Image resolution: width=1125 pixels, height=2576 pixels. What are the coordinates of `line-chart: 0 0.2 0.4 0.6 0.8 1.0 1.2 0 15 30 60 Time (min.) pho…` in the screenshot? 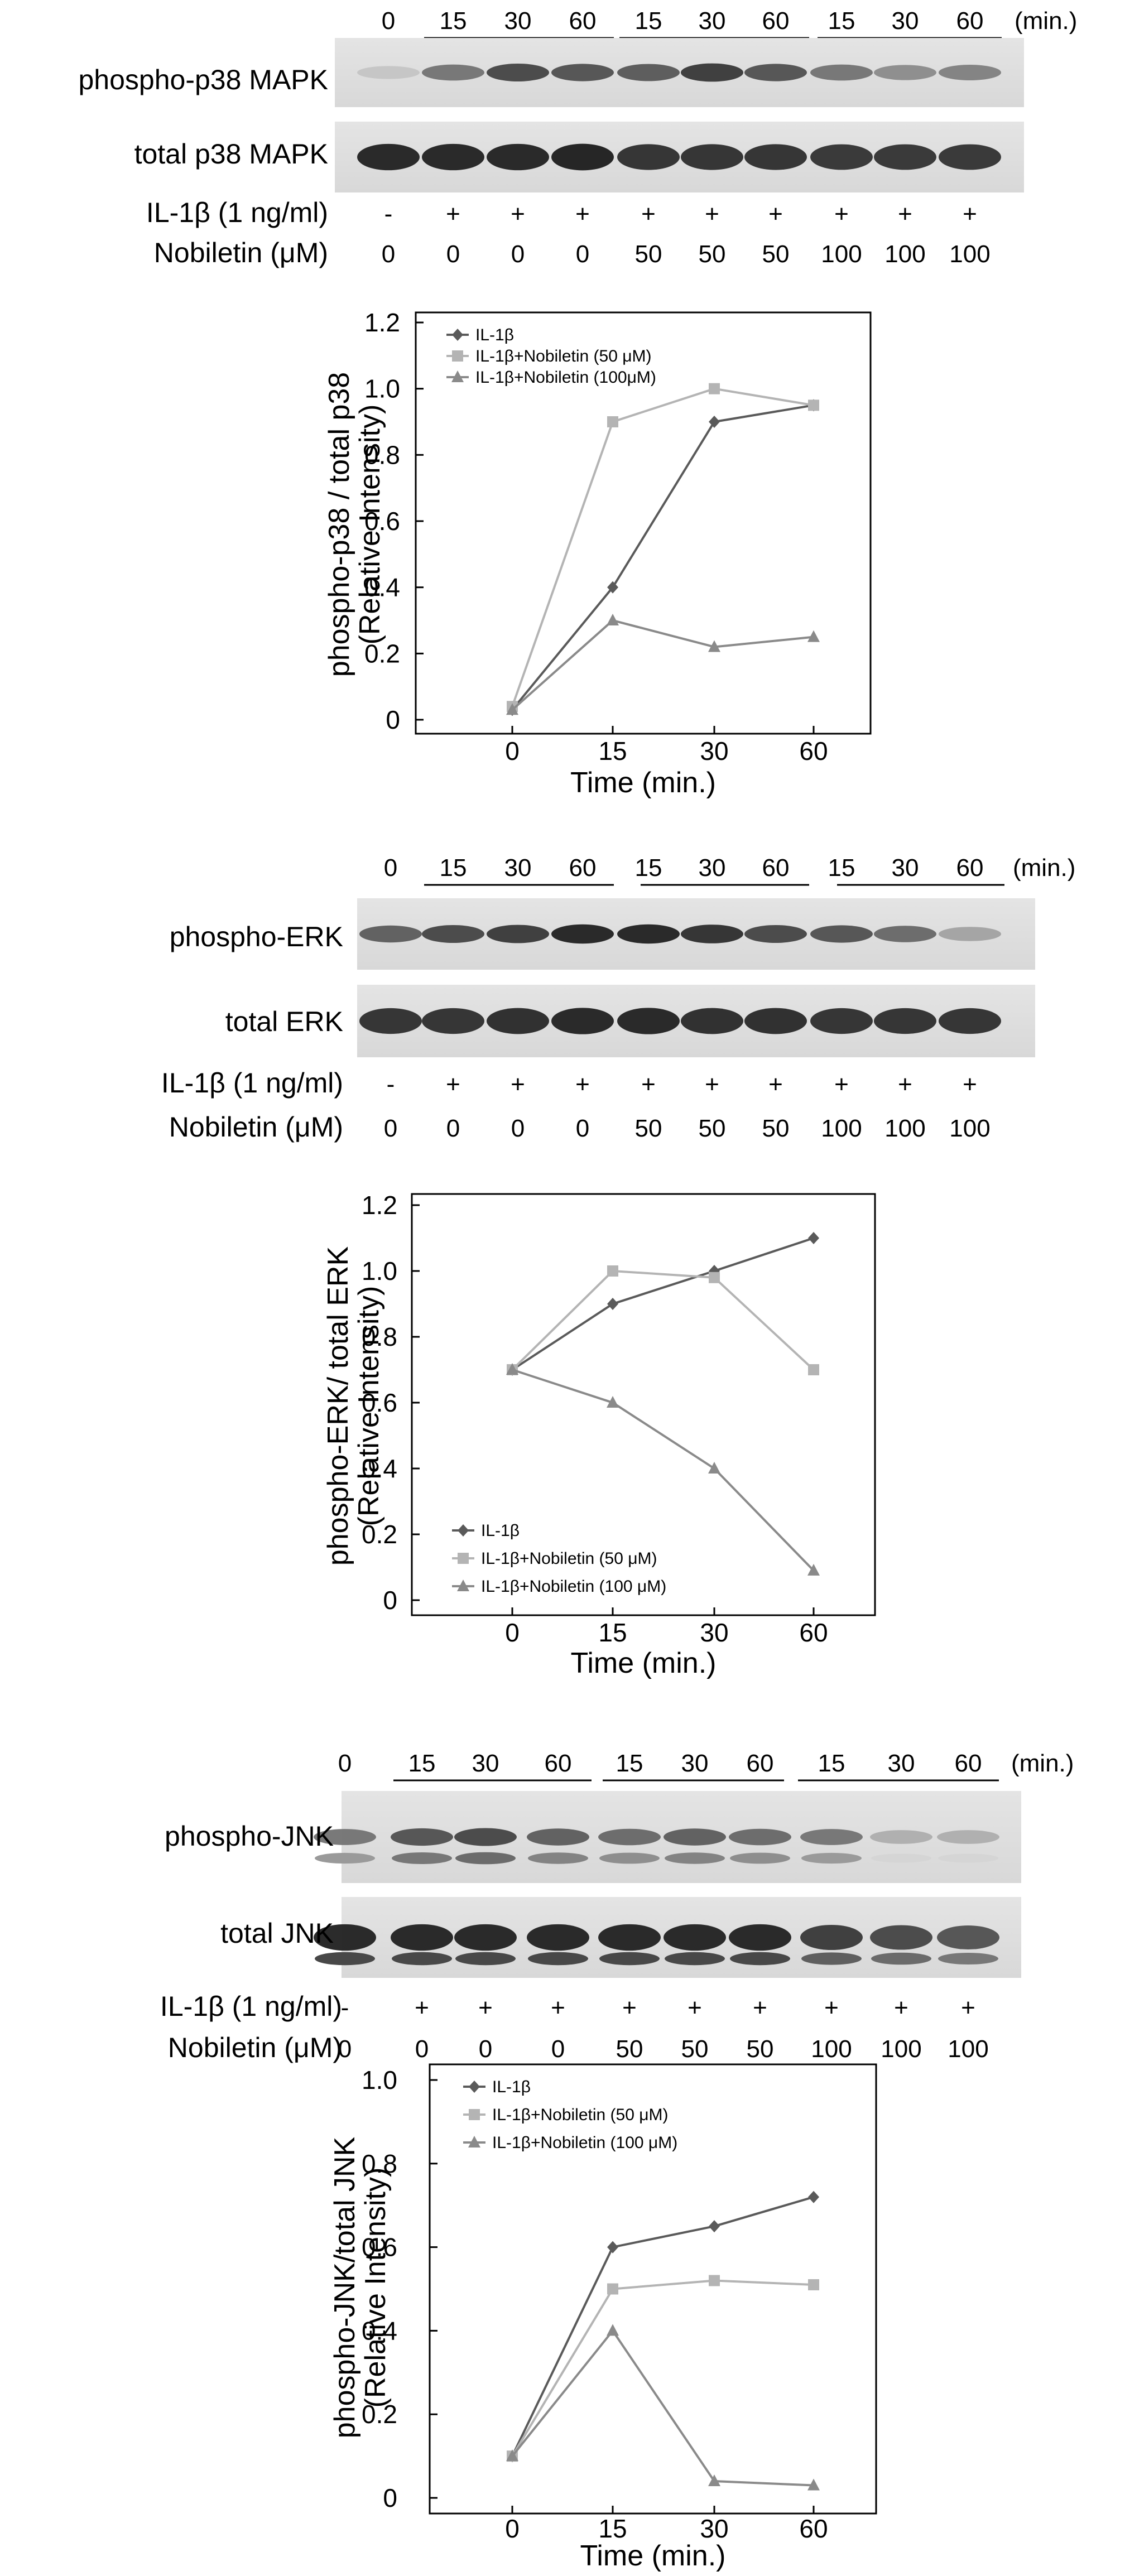 It's located at (597, 554).